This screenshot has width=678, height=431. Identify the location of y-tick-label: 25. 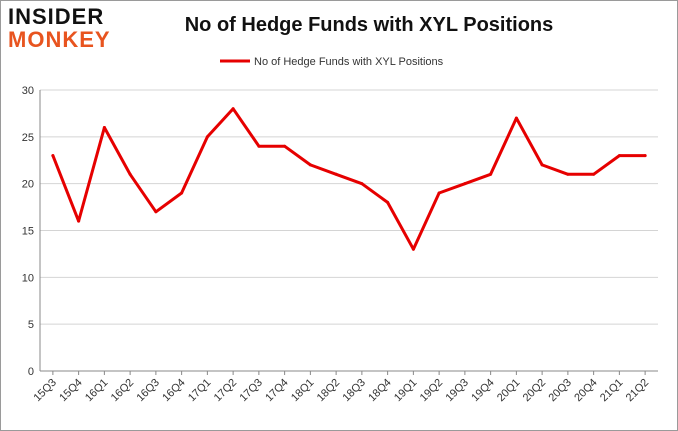
(28, 138).